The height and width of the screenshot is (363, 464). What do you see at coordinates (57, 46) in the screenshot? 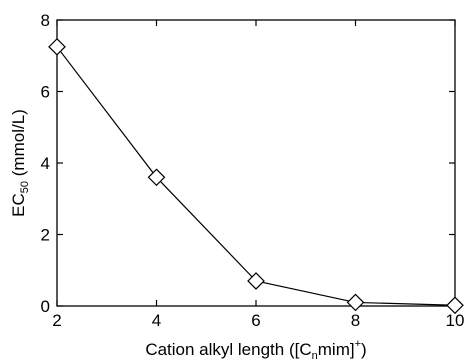
I see `data-point-x2` at bounding box center [57, 46].